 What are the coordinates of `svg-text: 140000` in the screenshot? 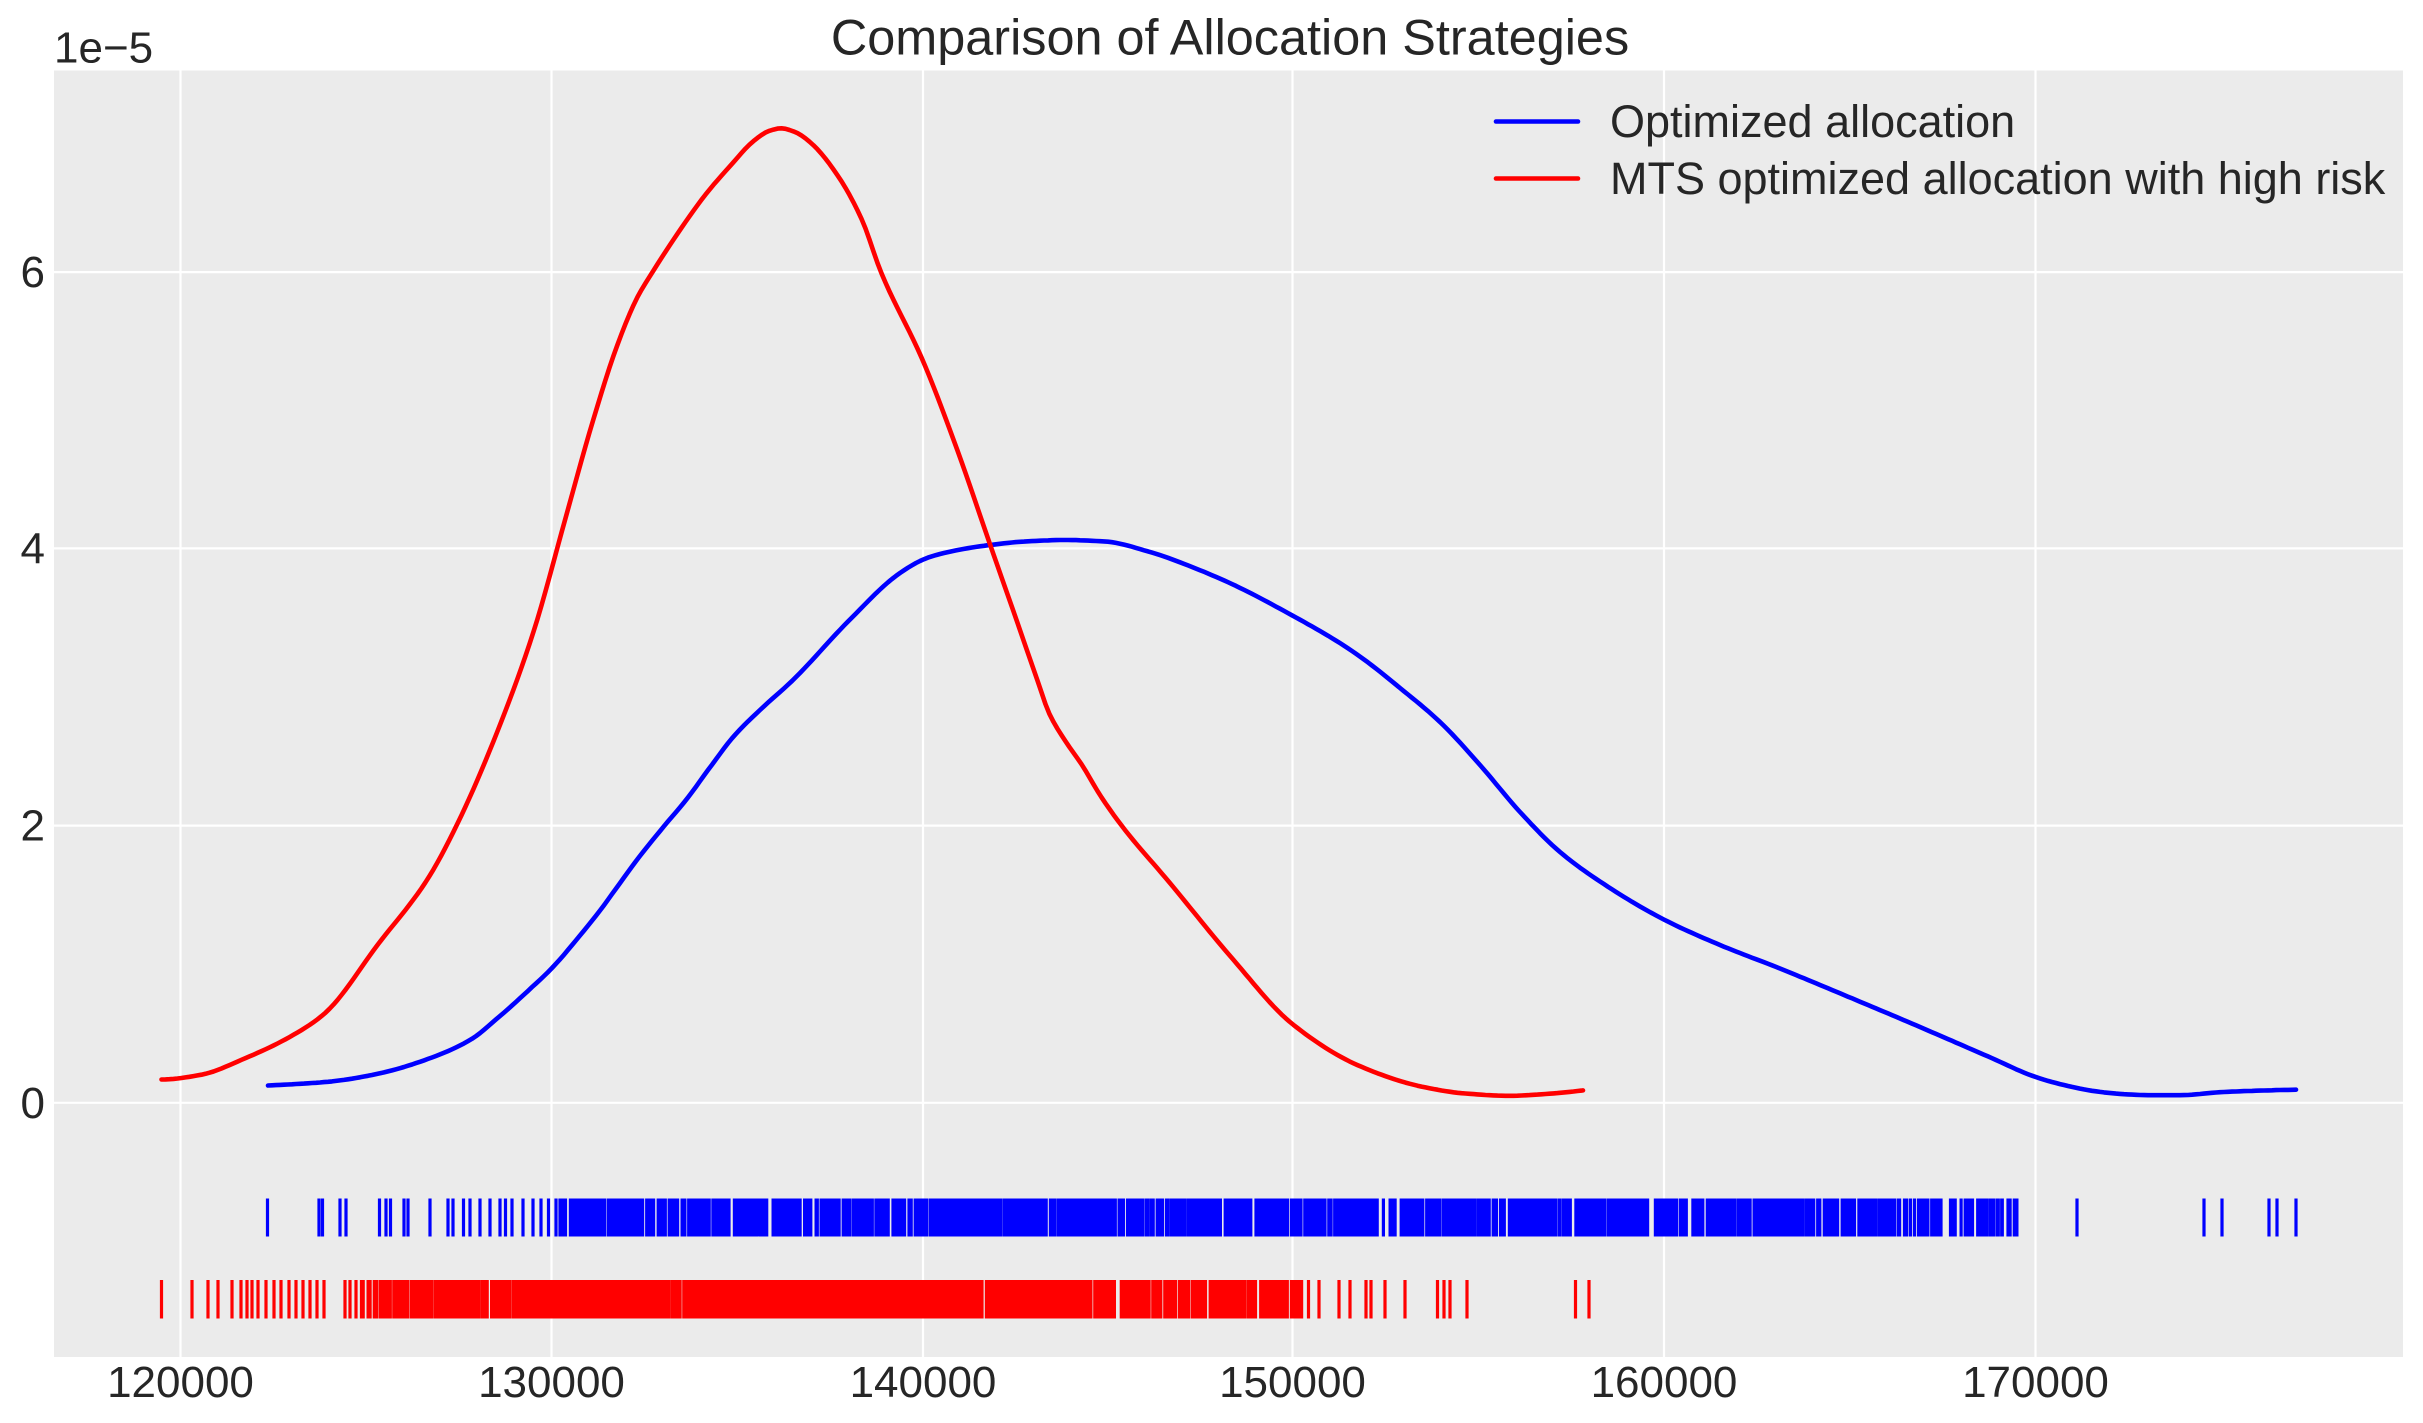 It's located at (923, 1382).